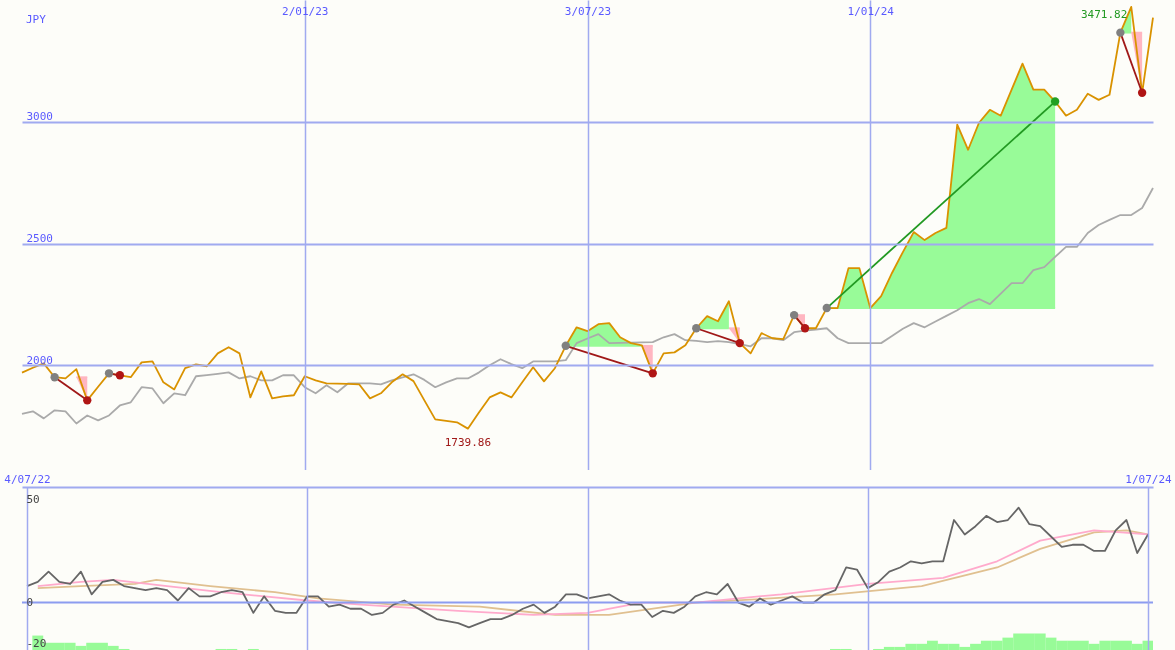  Describe the element at coordinates (36, 19) in the screenshot. I see `y-axis-title: JPY` at that location.